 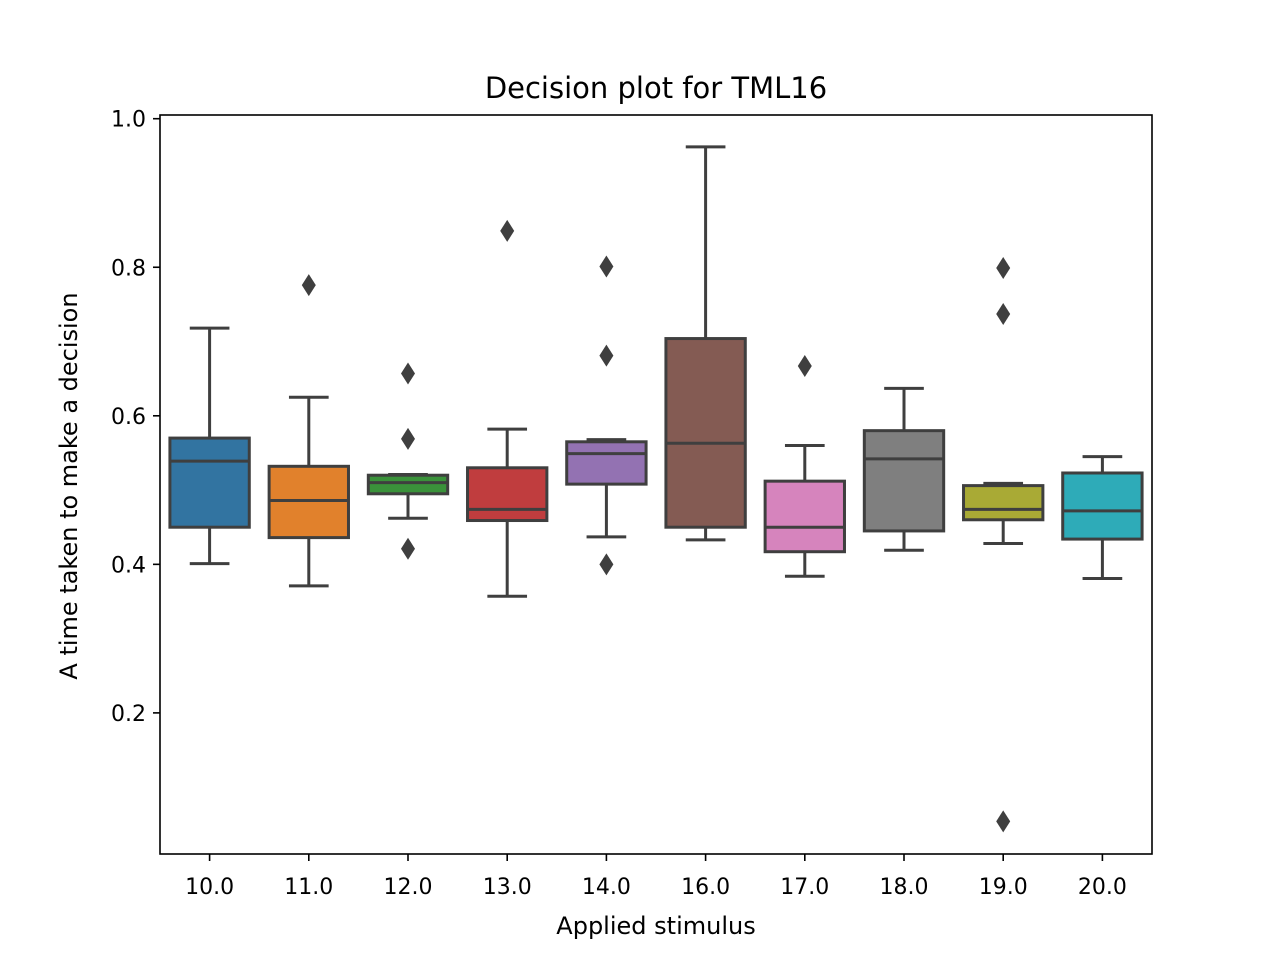 I want to click on x-tick-label: 20.0, so click(x=1102, y=887).